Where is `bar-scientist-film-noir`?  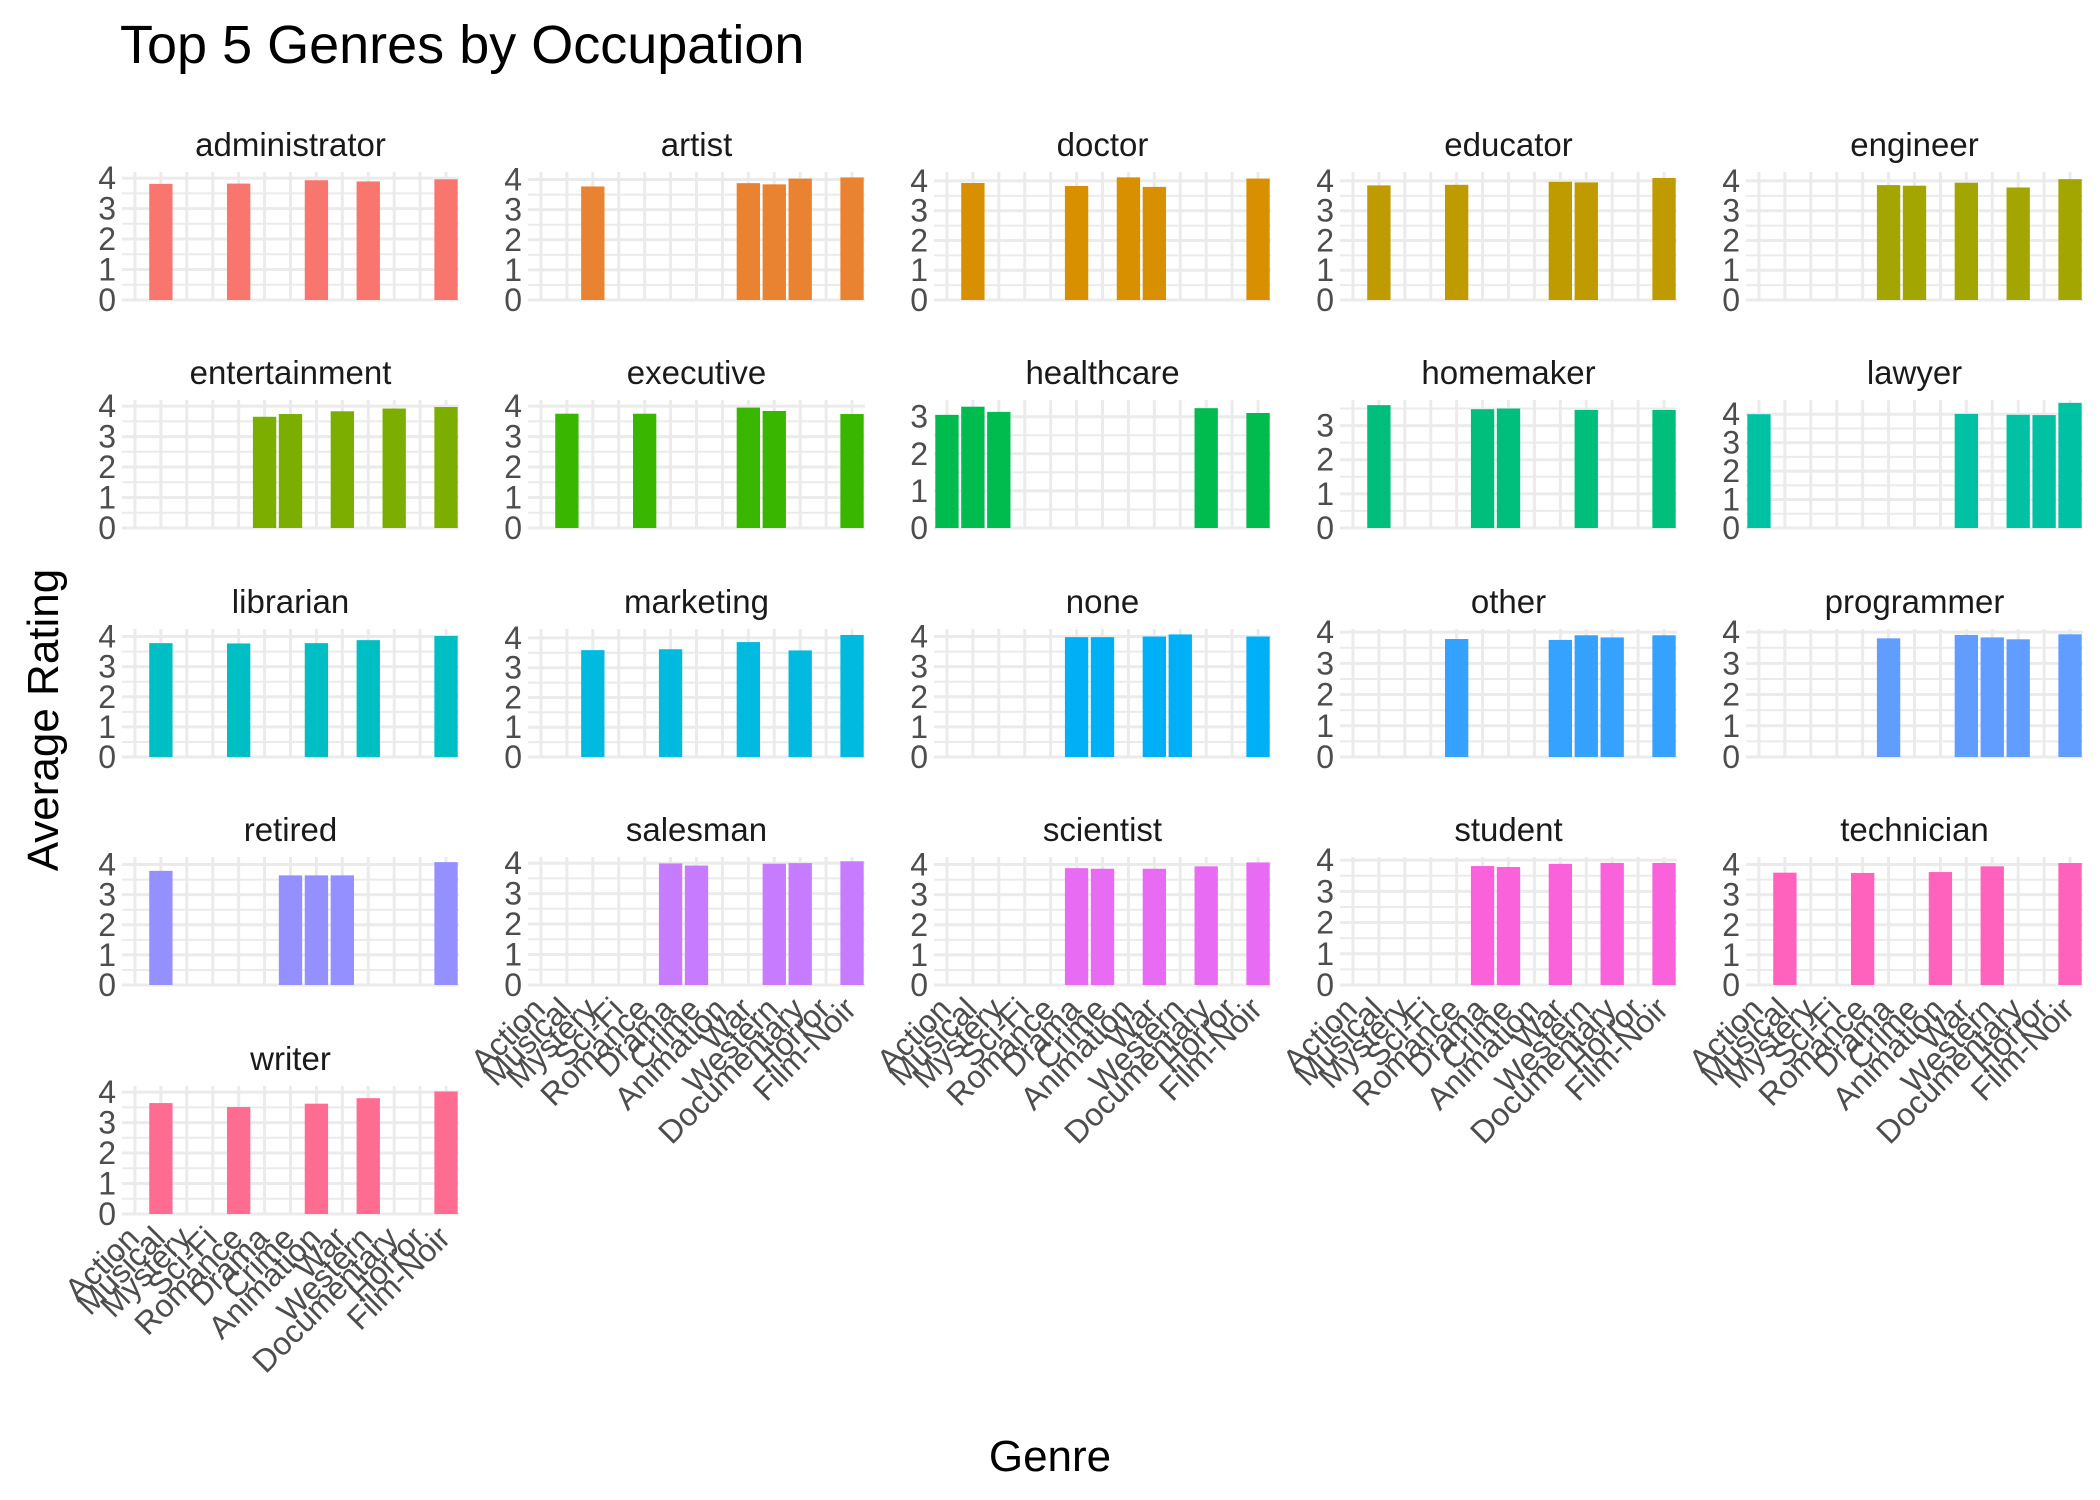
bar-scientist-film-noir is located at coordinates (1258, 923).